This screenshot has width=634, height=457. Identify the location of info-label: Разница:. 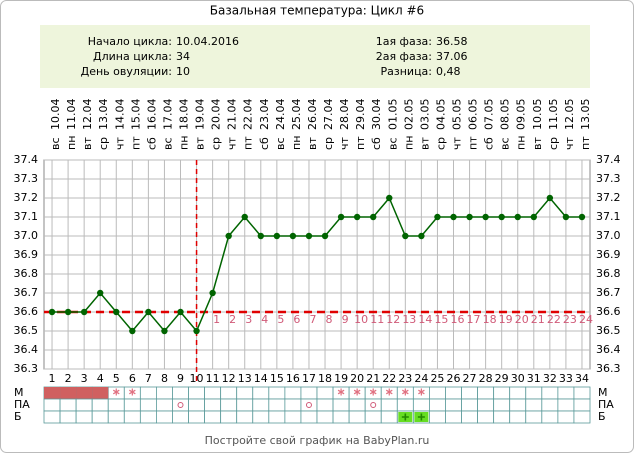
(407, 71).